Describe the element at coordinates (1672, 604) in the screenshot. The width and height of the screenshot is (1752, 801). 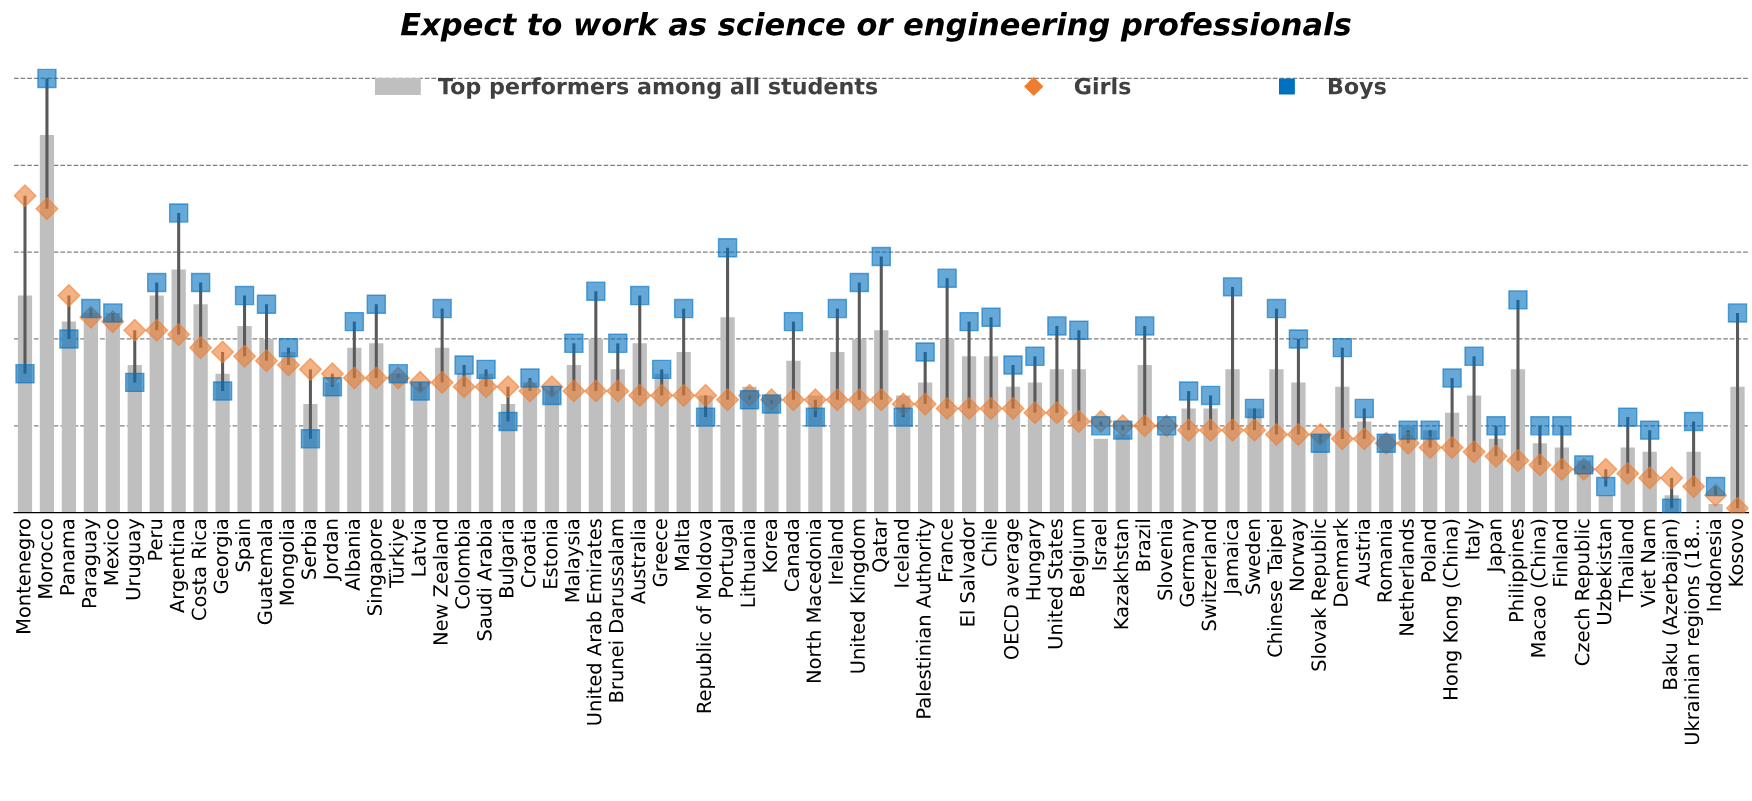
I see `x-tick-label: Baku (Azerbaijan)` at that location.